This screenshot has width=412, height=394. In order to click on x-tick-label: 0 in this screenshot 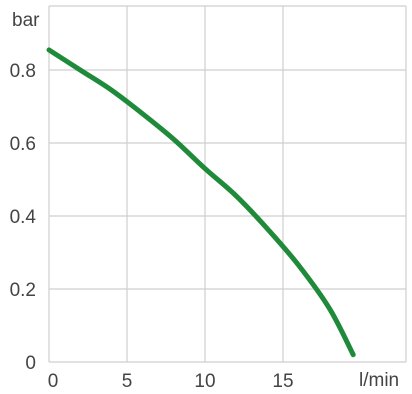, I will do `click(53, 381)`.